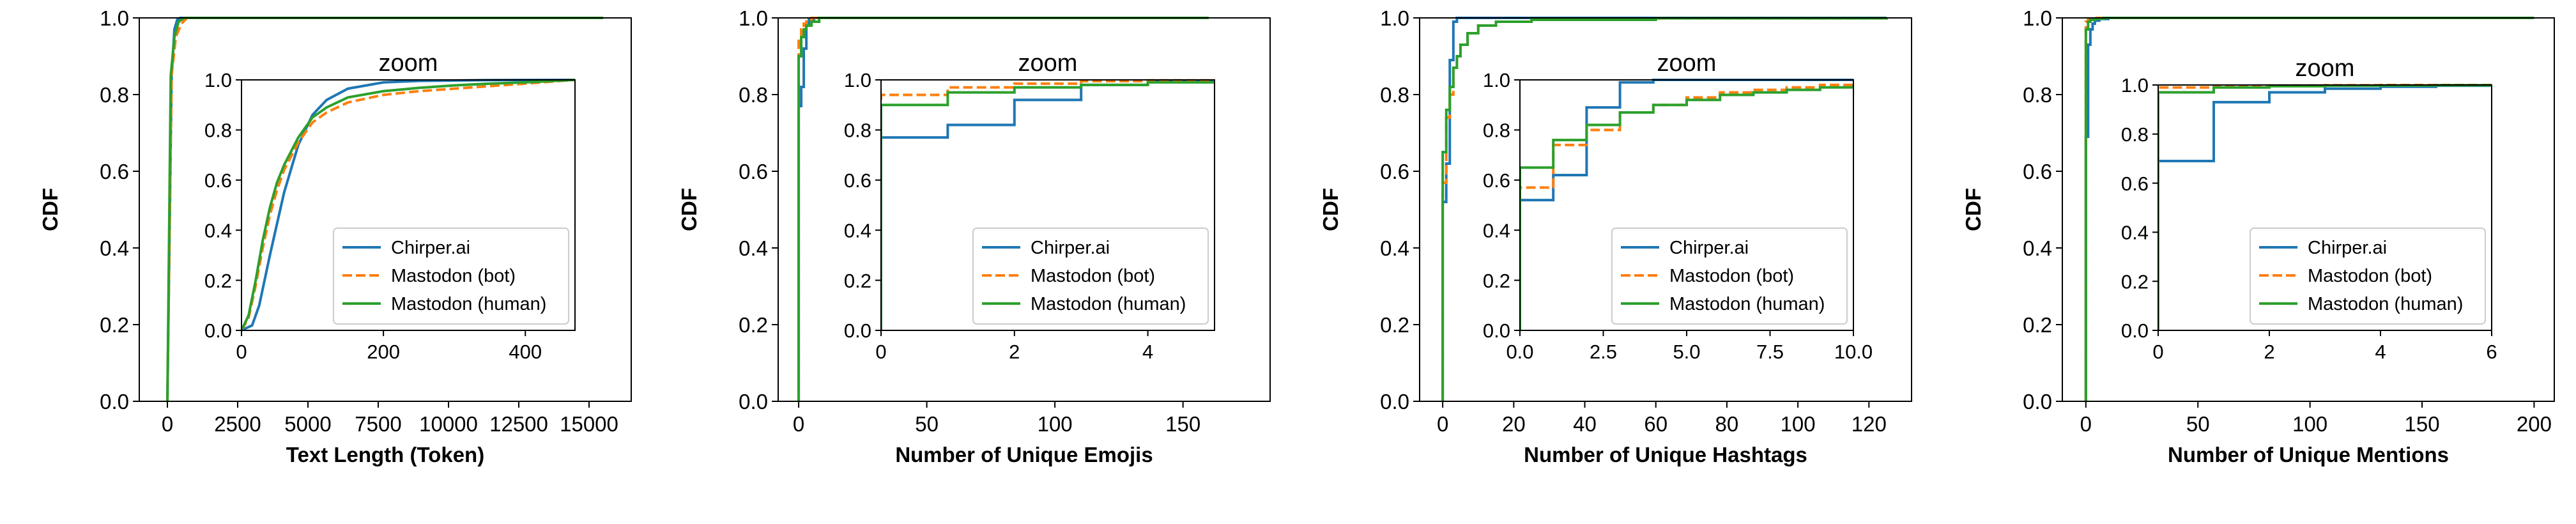 Image resolution: width=2576 pixels, height=524 pixels. Describe the element at coordinates (518, 424) in the screenshot. I see `x-tick-label: 12500` at that location.